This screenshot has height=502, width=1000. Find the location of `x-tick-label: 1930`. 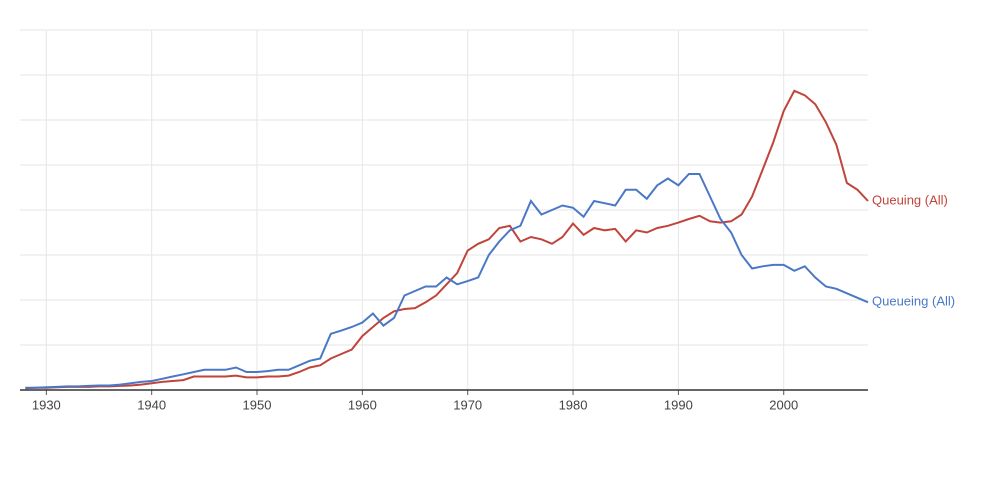

x-tick-label: 1930 is located at coordinates (46, 404).